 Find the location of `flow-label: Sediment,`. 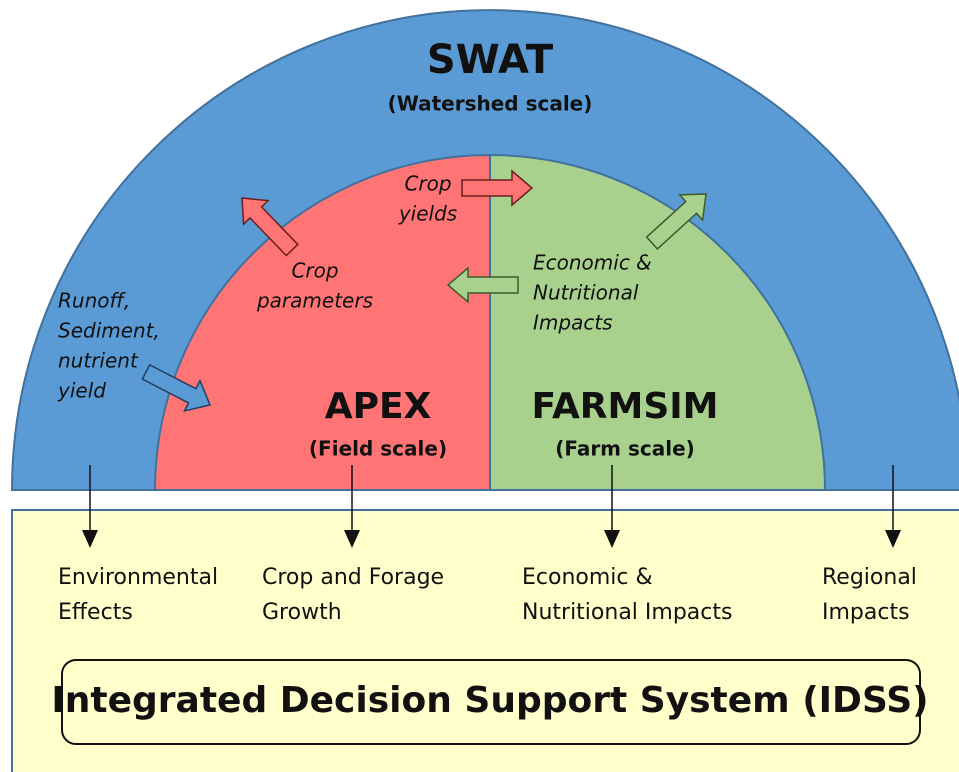

flow-label: Sediment, is located at coordinates (109, 331).